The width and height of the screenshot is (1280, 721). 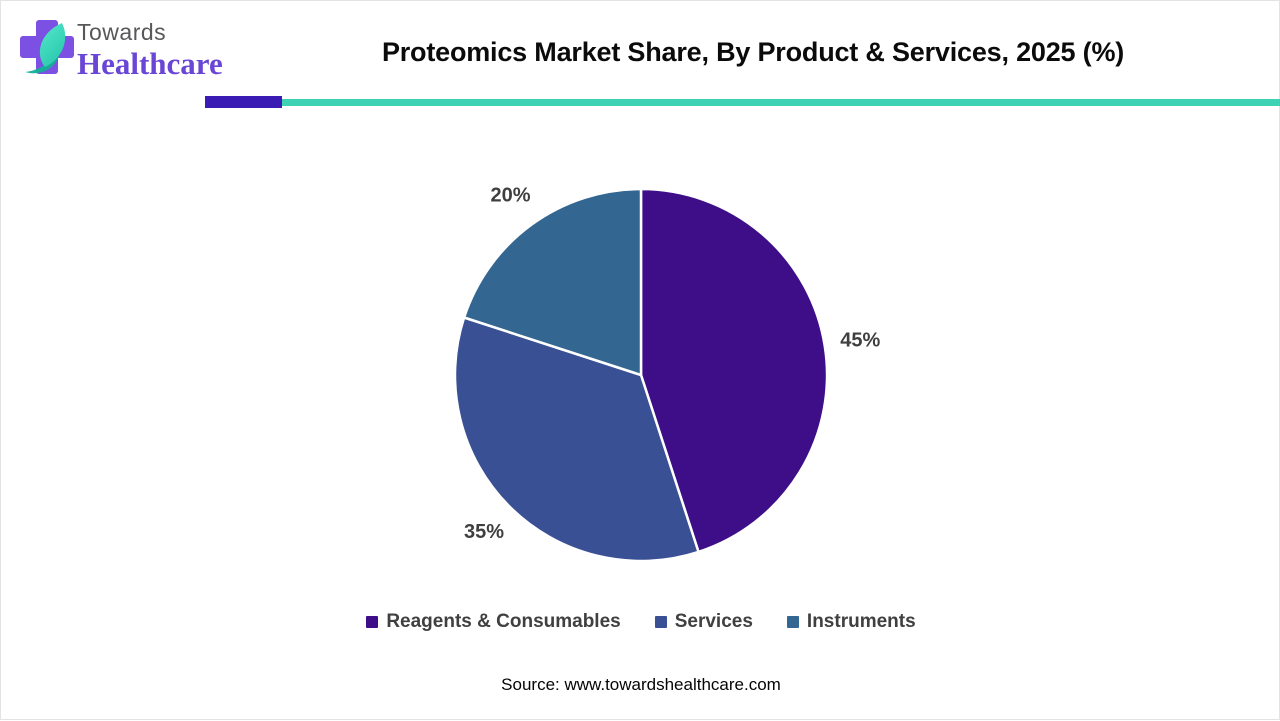 I want to click on legend-item-reagents-consumables: Reagents & Consumables, so click(x=493, y=622).